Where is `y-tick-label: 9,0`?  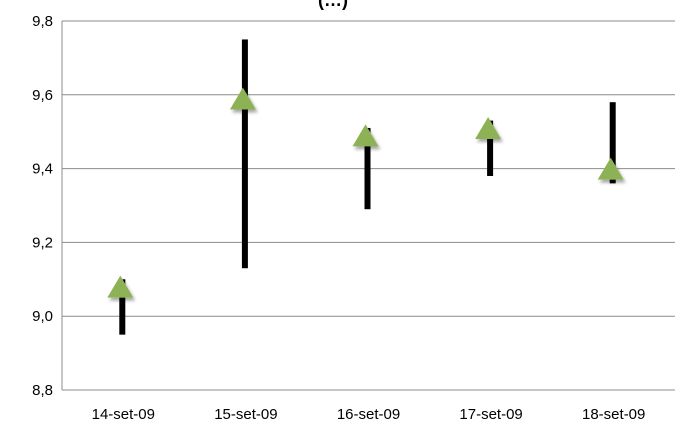
y-tick-label: 9,0 is located at coordinates (42, 316).